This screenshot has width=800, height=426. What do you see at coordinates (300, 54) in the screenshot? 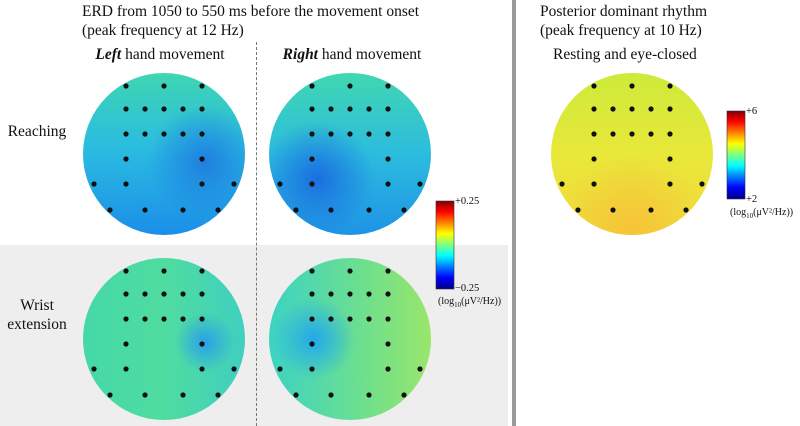
I see `column-right-emph: Right` at bounding box center [300, 54].